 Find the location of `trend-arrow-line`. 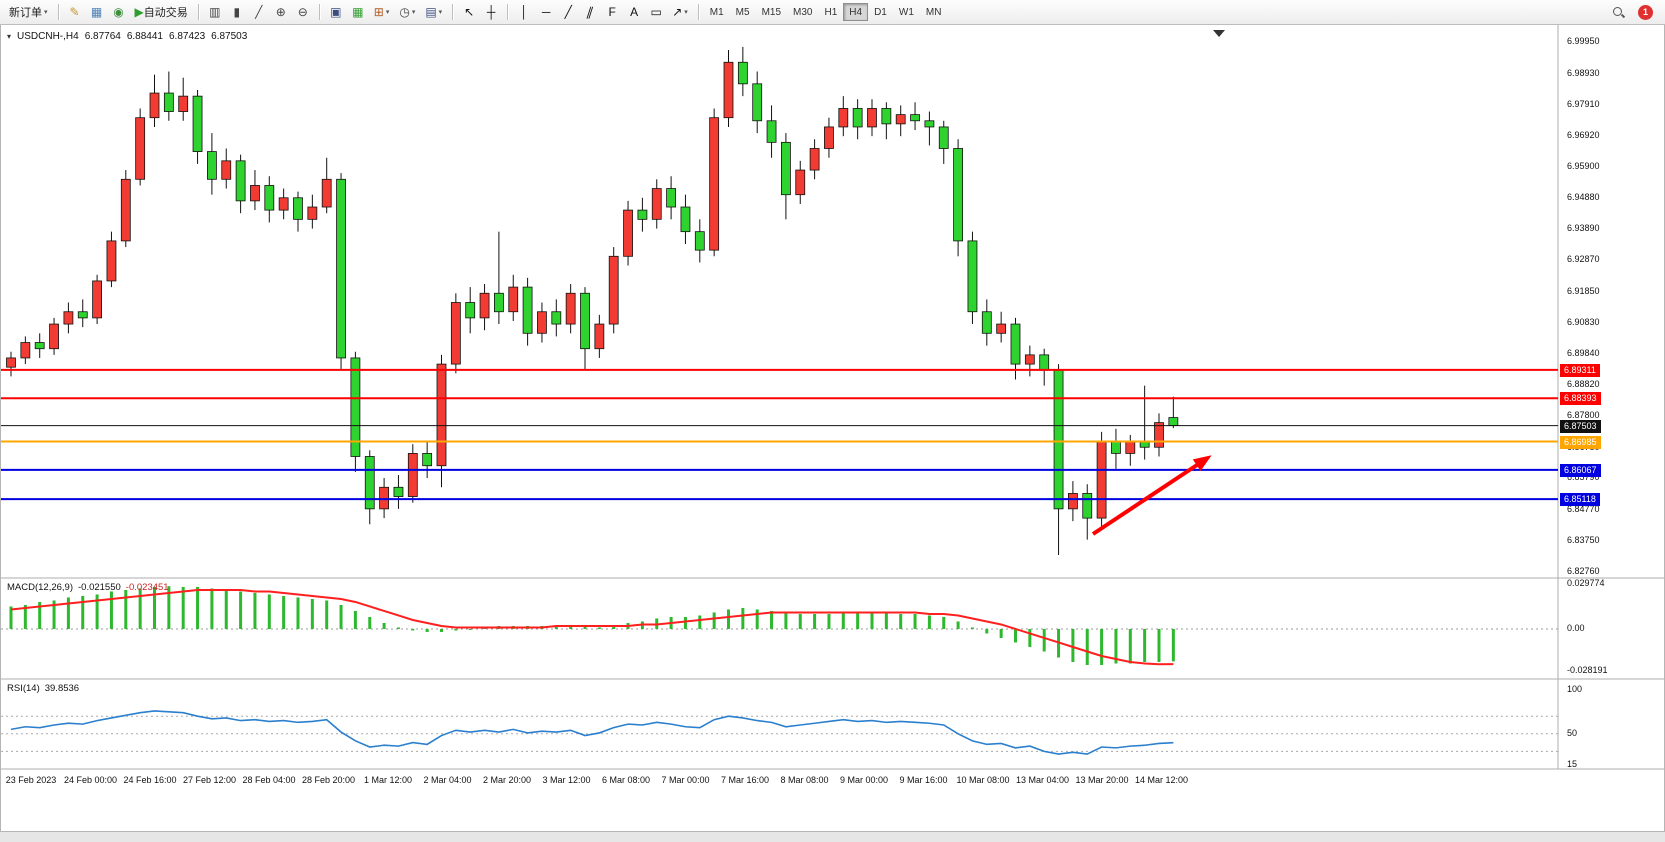

trend-arrow-line is located at coordinates (1146, 498).